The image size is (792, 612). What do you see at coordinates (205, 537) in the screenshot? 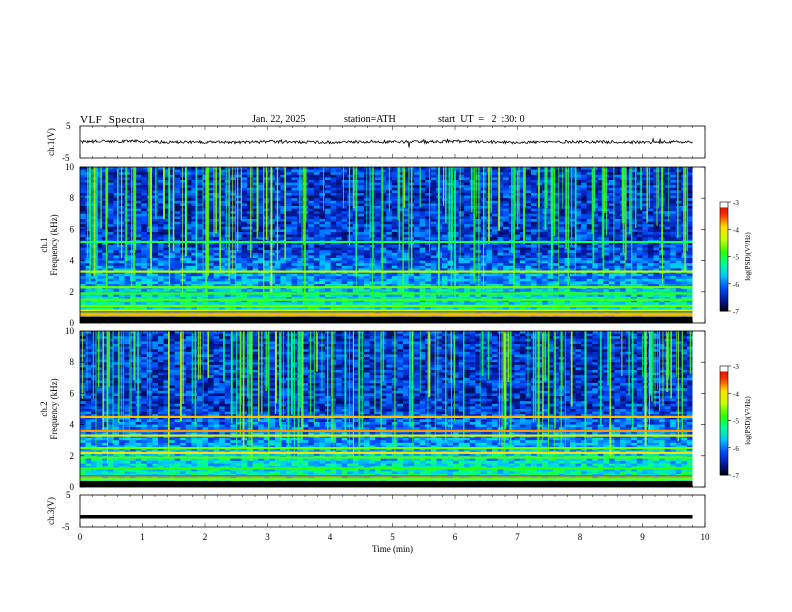
I see `x-tick-label: 2` at bounding box center [205, 537].